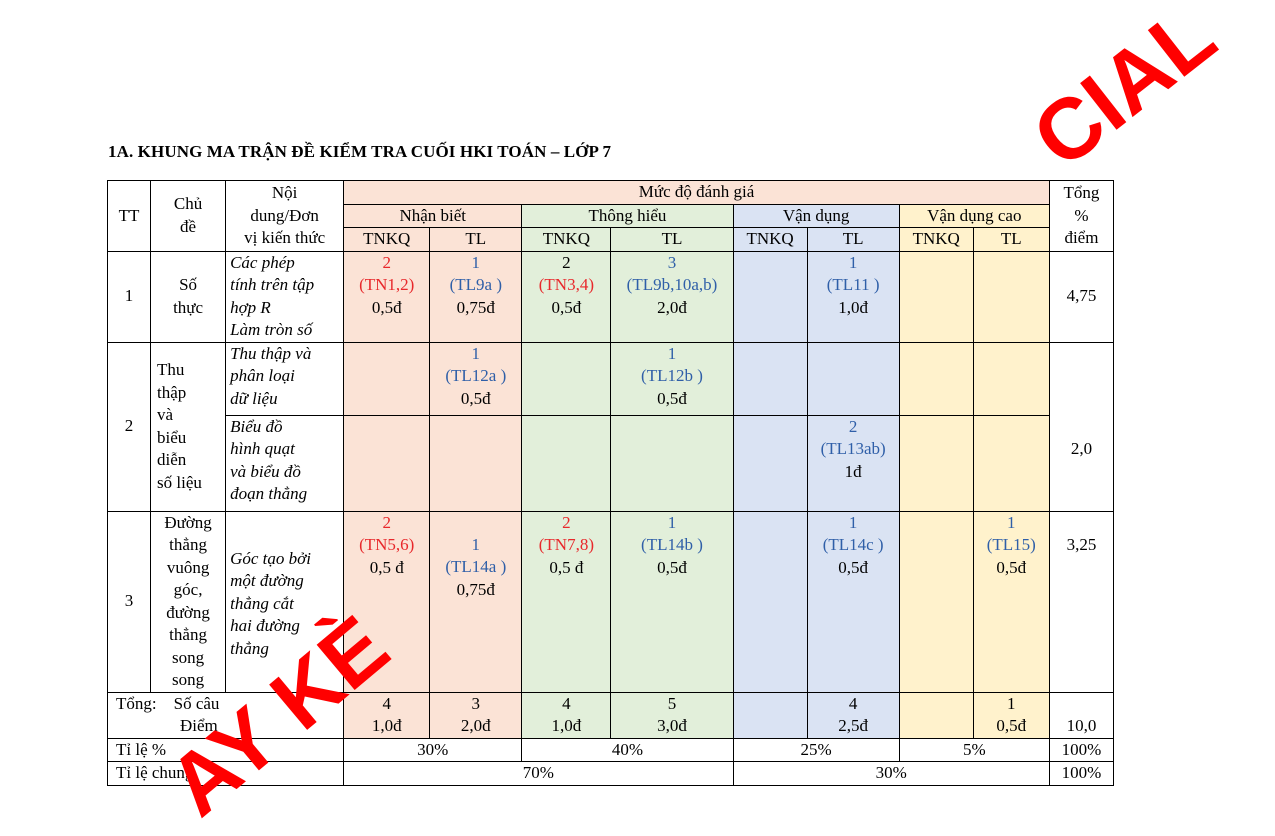 The image size is (1275, 836). Describe the element at coordinates (627, 749) in the screenshot. I see `ratio-th: 40%` at that location.